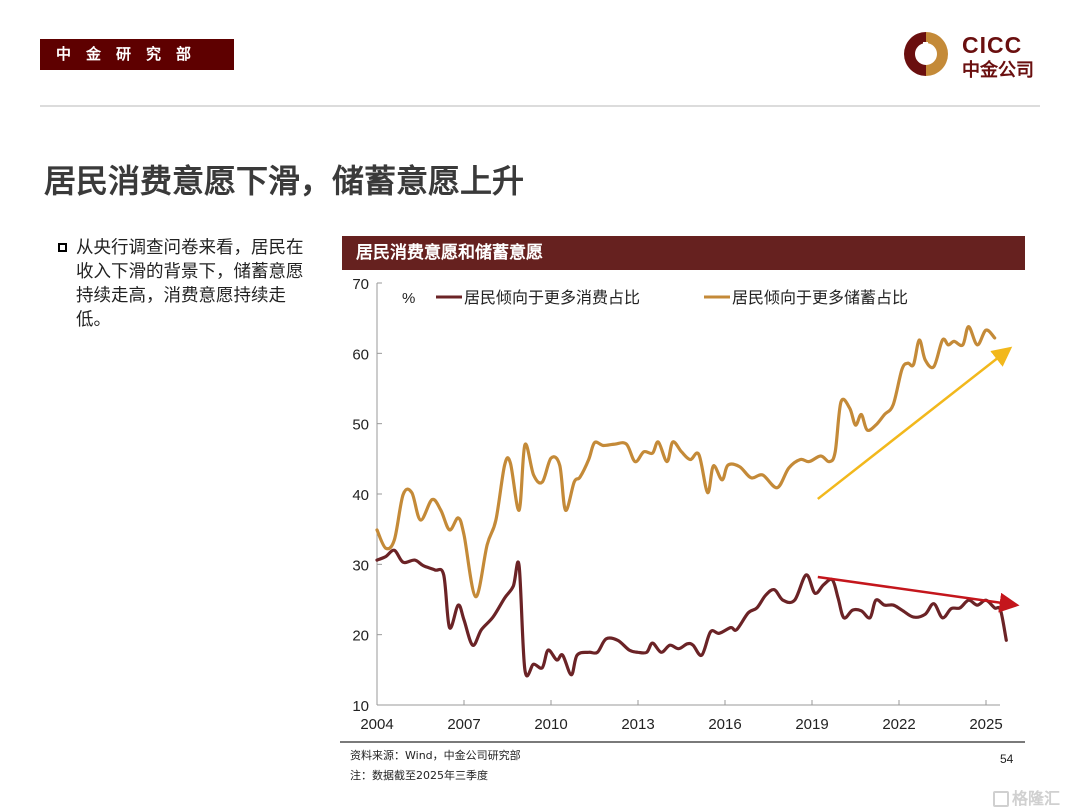 The width and height of the screenshot is (1080, 810). I want to click on cicc-logo: CICC 中金公司, so click(974, 55).